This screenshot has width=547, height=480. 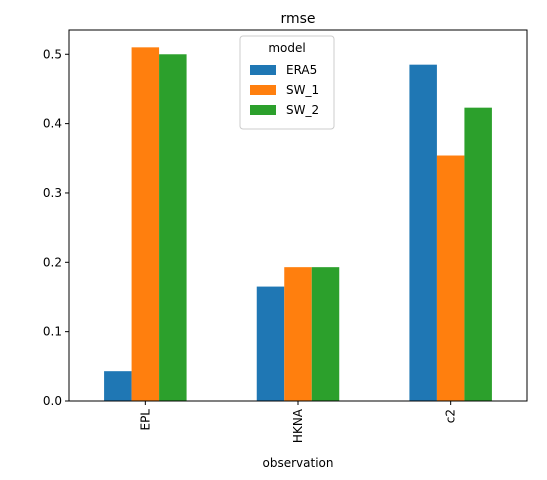 I want to click on x-tick-label: c2, so click(x=451, y=416).